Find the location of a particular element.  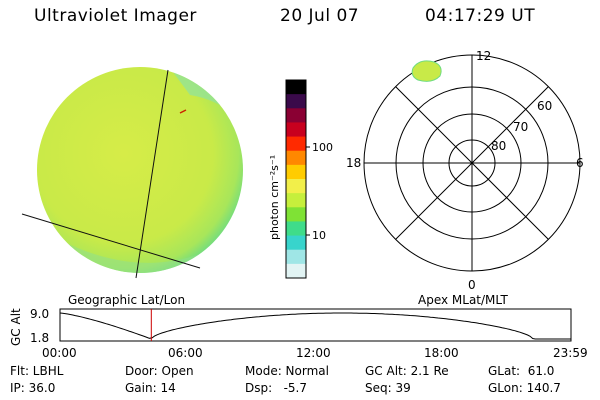

altitude-curve is located at coordinates (315, 326).